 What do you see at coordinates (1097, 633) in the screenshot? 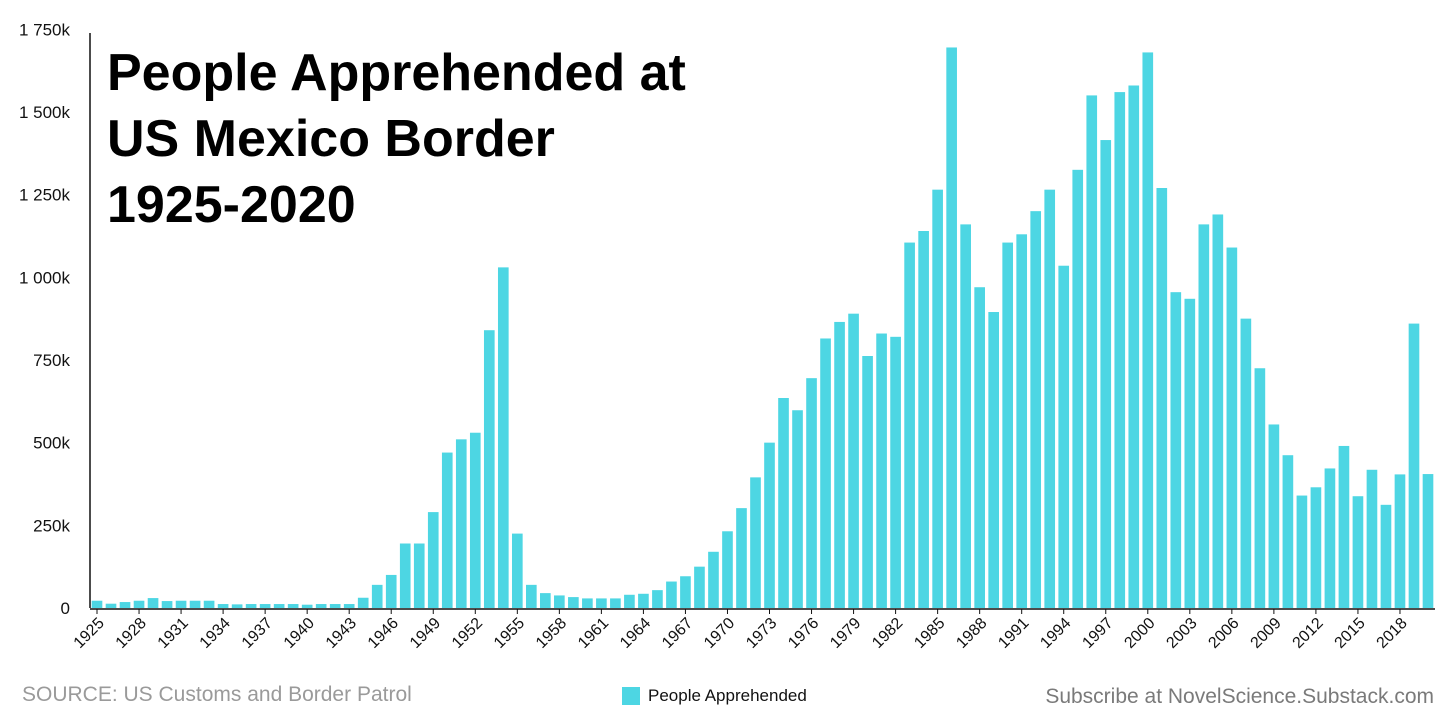
I see `x-tick-label: 1997` at bounding box center [1097, 633].